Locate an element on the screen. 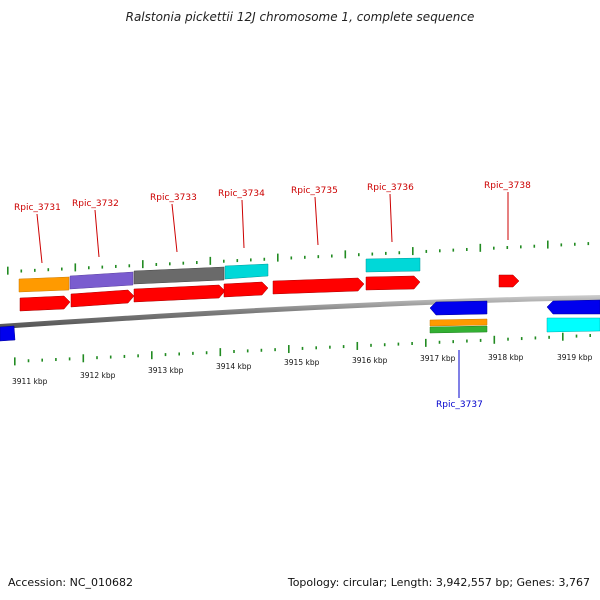 The image size is (600, 600). gene-label-Rpic_3734: Rpic_3734 is located at coordinates (241, 194).